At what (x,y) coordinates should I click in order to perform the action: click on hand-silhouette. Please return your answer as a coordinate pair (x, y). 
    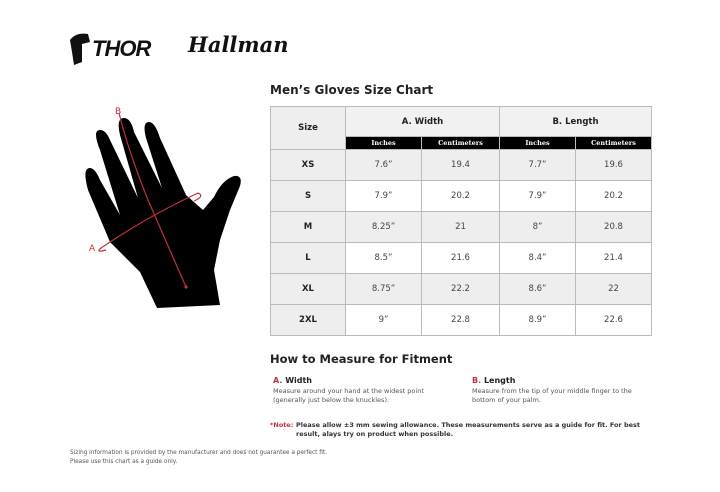
    Looking at the image, I should click on (163, 213).